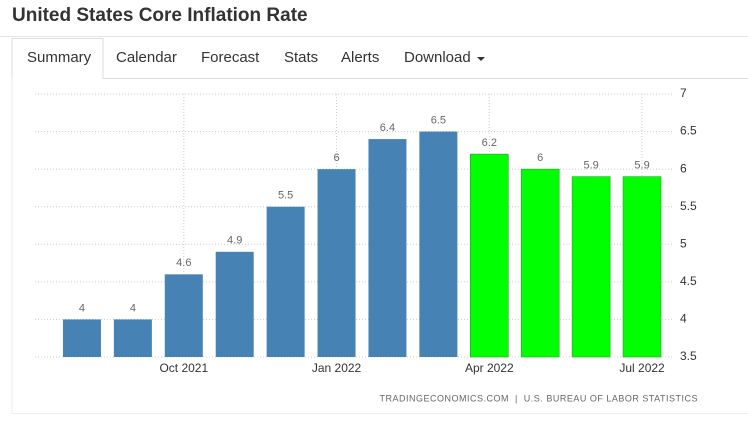 The width and height of the screenshot is (748, 424). What do you see at coordinates (285, 196) in the screenshot?
I see `value-label: 5.5` at bounding box center [285, 196].